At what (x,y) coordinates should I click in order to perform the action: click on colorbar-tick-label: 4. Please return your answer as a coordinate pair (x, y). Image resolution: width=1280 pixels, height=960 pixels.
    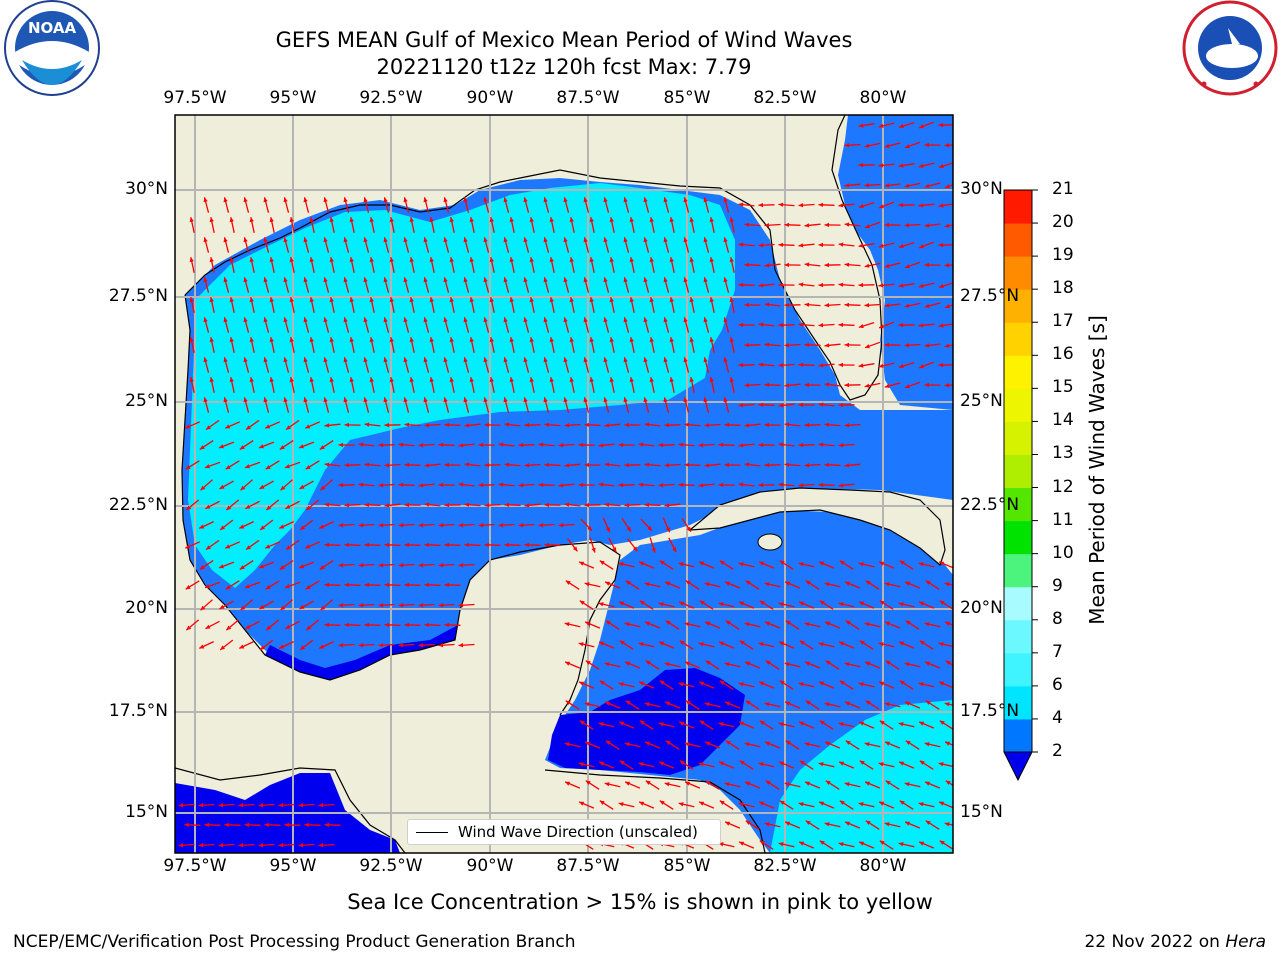
    Looking at the image, I should click on (1057, 717).